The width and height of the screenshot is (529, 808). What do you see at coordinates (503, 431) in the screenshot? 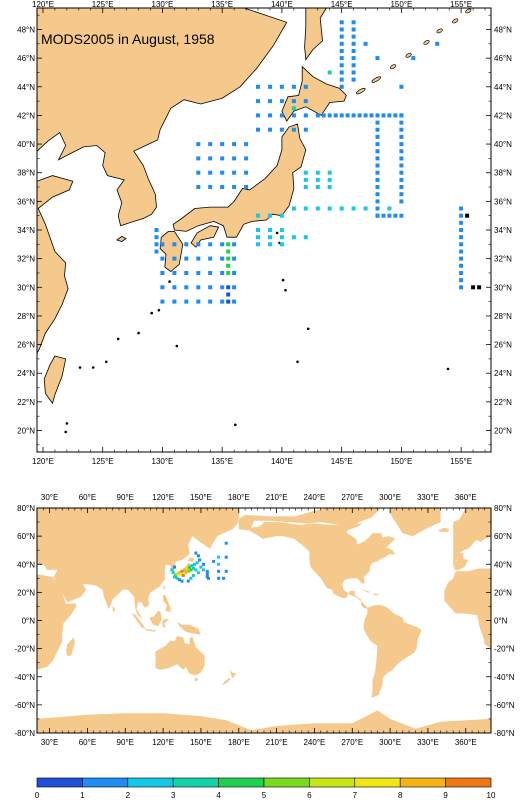
I see `regional-lat-label-right: 20°N` at bounding box center [503, 431].